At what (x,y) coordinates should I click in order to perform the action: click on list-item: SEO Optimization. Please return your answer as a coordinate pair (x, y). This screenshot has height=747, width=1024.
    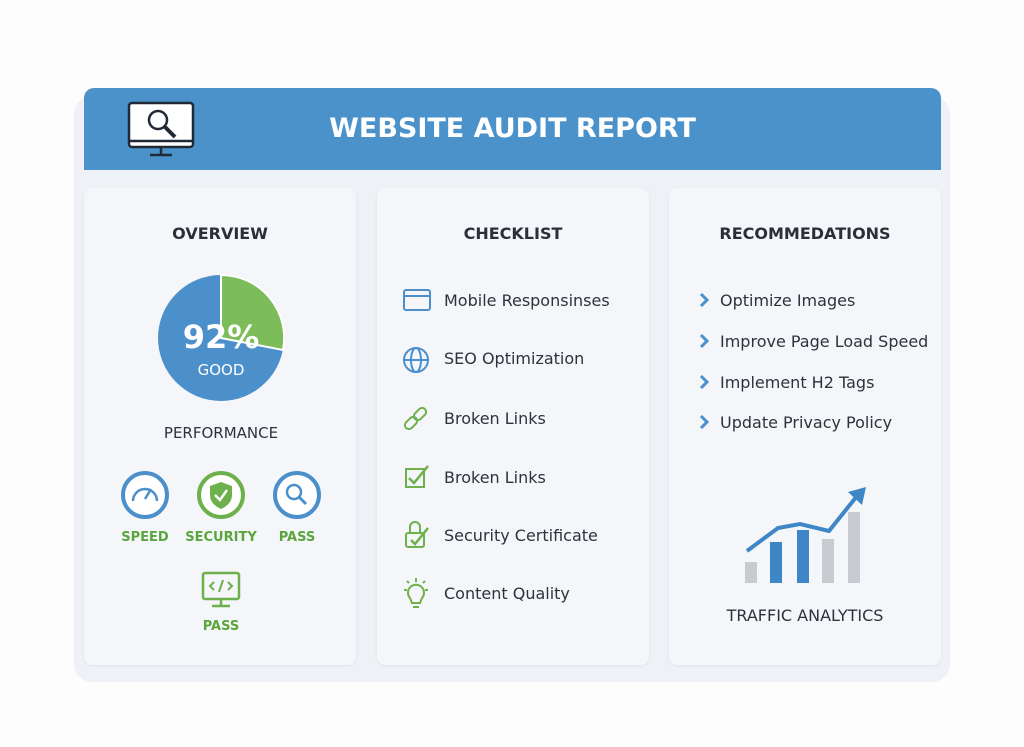
    Looking at the image, I should click on (514, 358).